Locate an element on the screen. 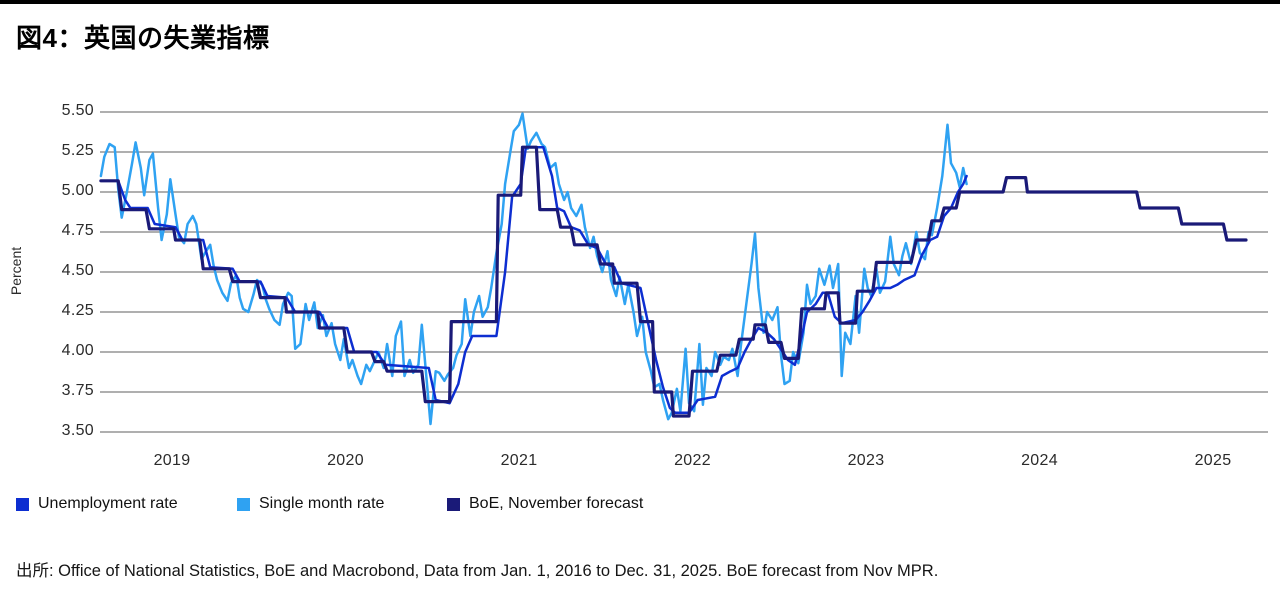 The height and width of the screenshot is (590, 1280). legend-item-single-month-rate: Single month rate is located at coordinates (342, 504).